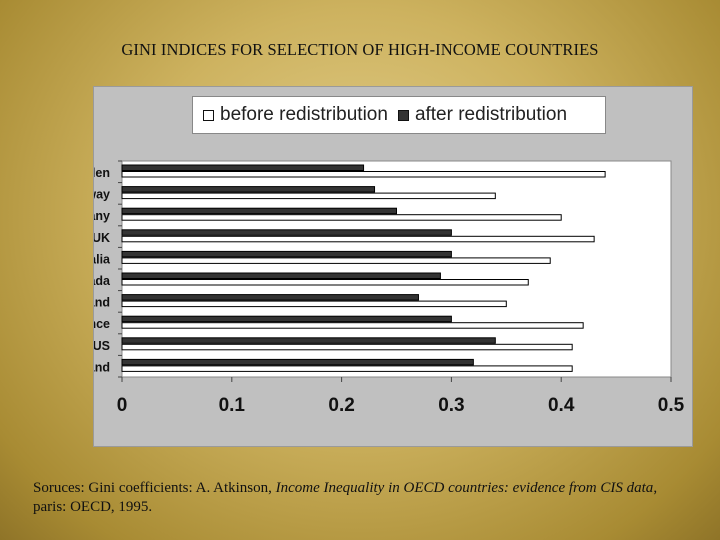  Describe the element at coordinates (341, 405) in the screenshot. I see `x-tick-label: 0.2` at that location.